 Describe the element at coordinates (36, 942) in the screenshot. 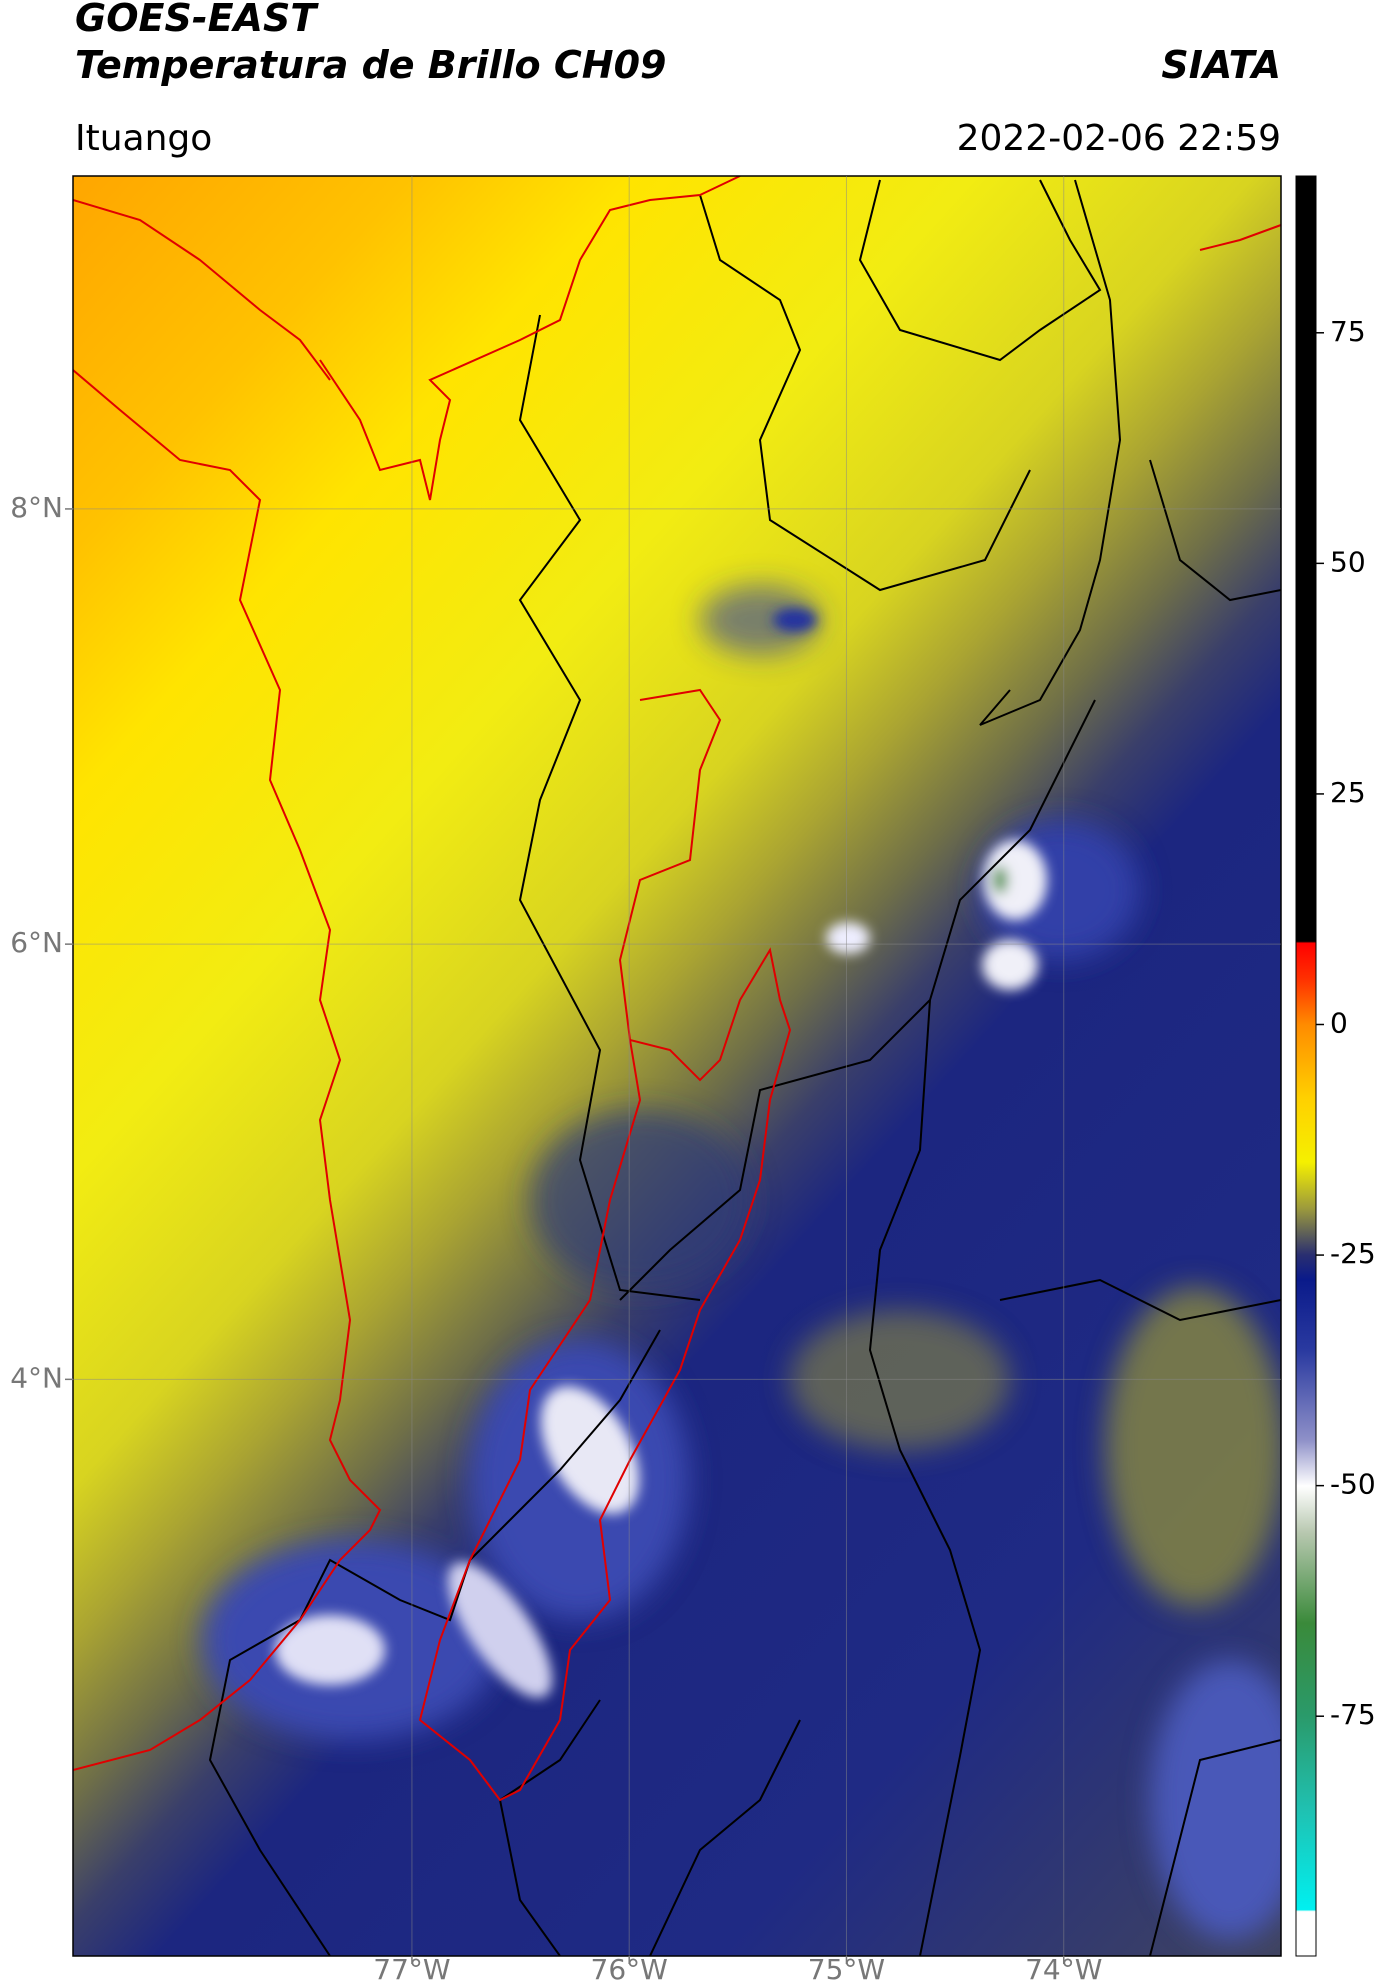

I see `lat-tick-label: 6°N` at that location.